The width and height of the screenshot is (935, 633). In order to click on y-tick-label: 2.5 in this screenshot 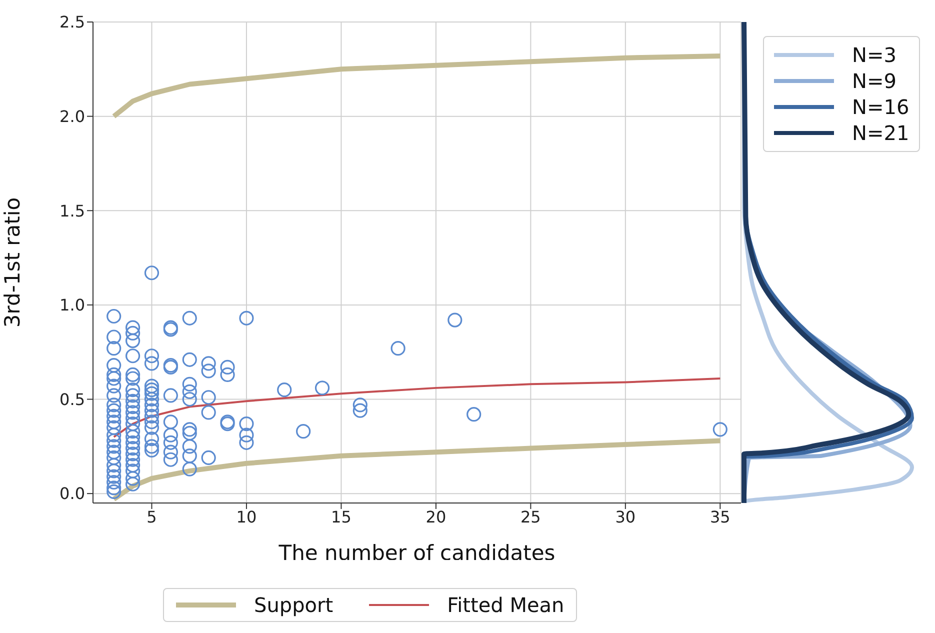, I will do `click(72, 22)`.